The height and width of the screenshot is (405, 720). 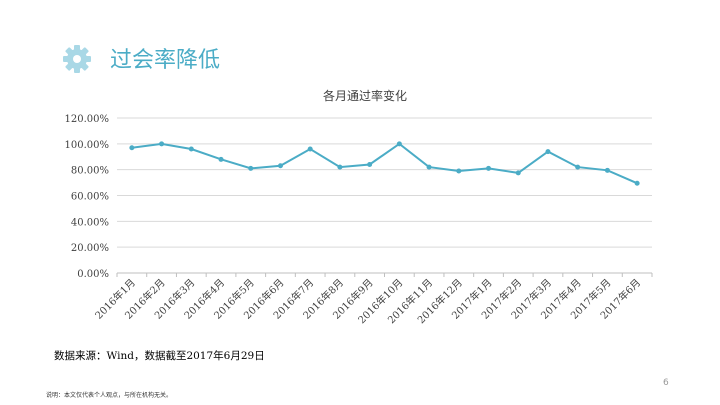 I want to click on slide-title: 过会率降低, so click(x=165, y=60).